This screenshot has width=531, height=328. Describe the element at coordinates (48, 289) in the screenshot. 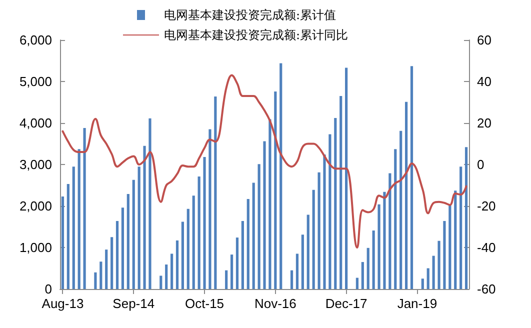

I see `y-tick-label: 0` at that location.